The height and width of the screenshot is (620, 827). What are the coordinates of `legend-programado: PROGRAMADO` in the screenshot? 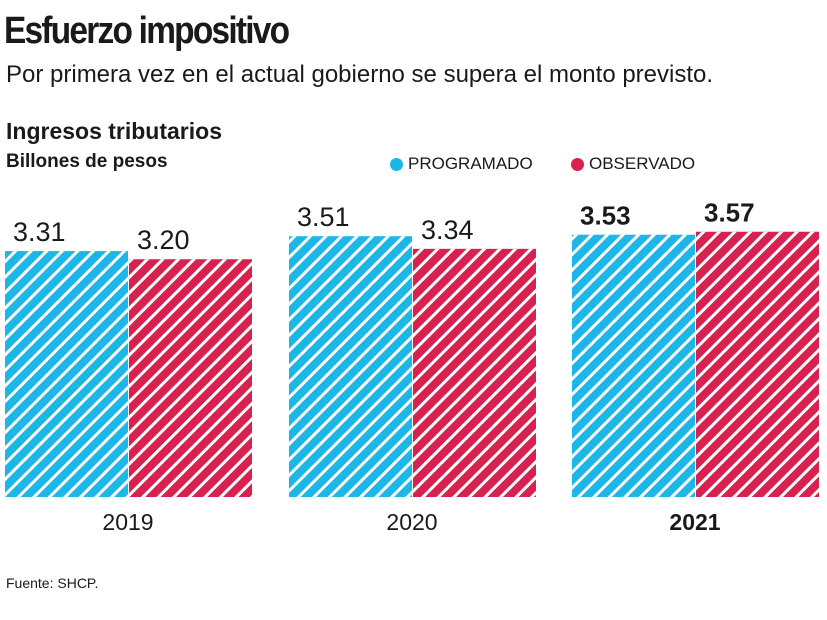 It's located at (461, 164).